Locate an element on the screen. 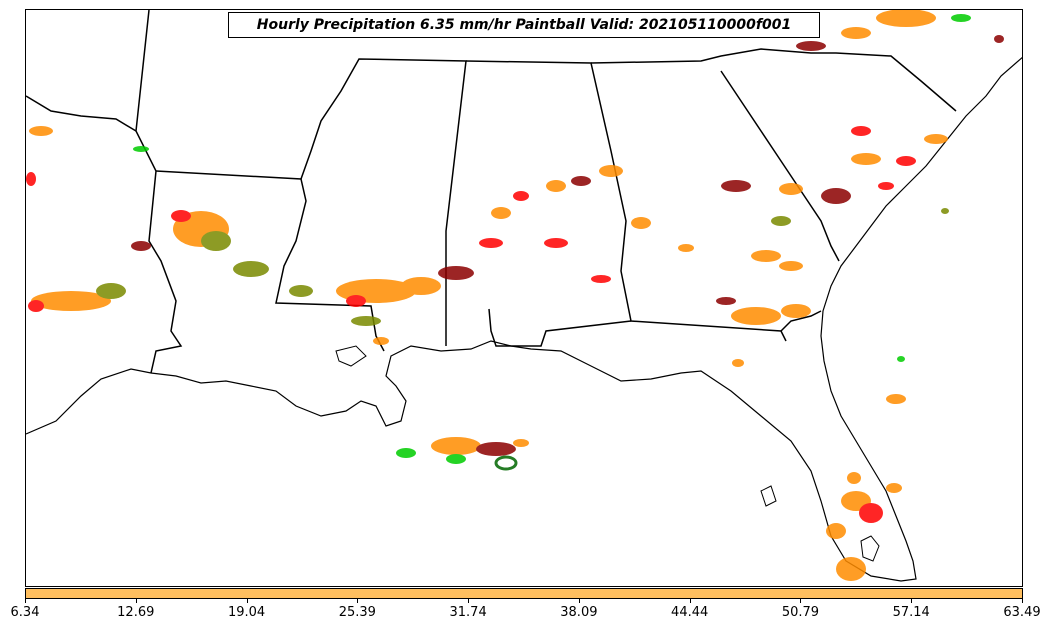 This screenshot has height=633, width=1053. delta-outline is located at coordinates (351, 356).